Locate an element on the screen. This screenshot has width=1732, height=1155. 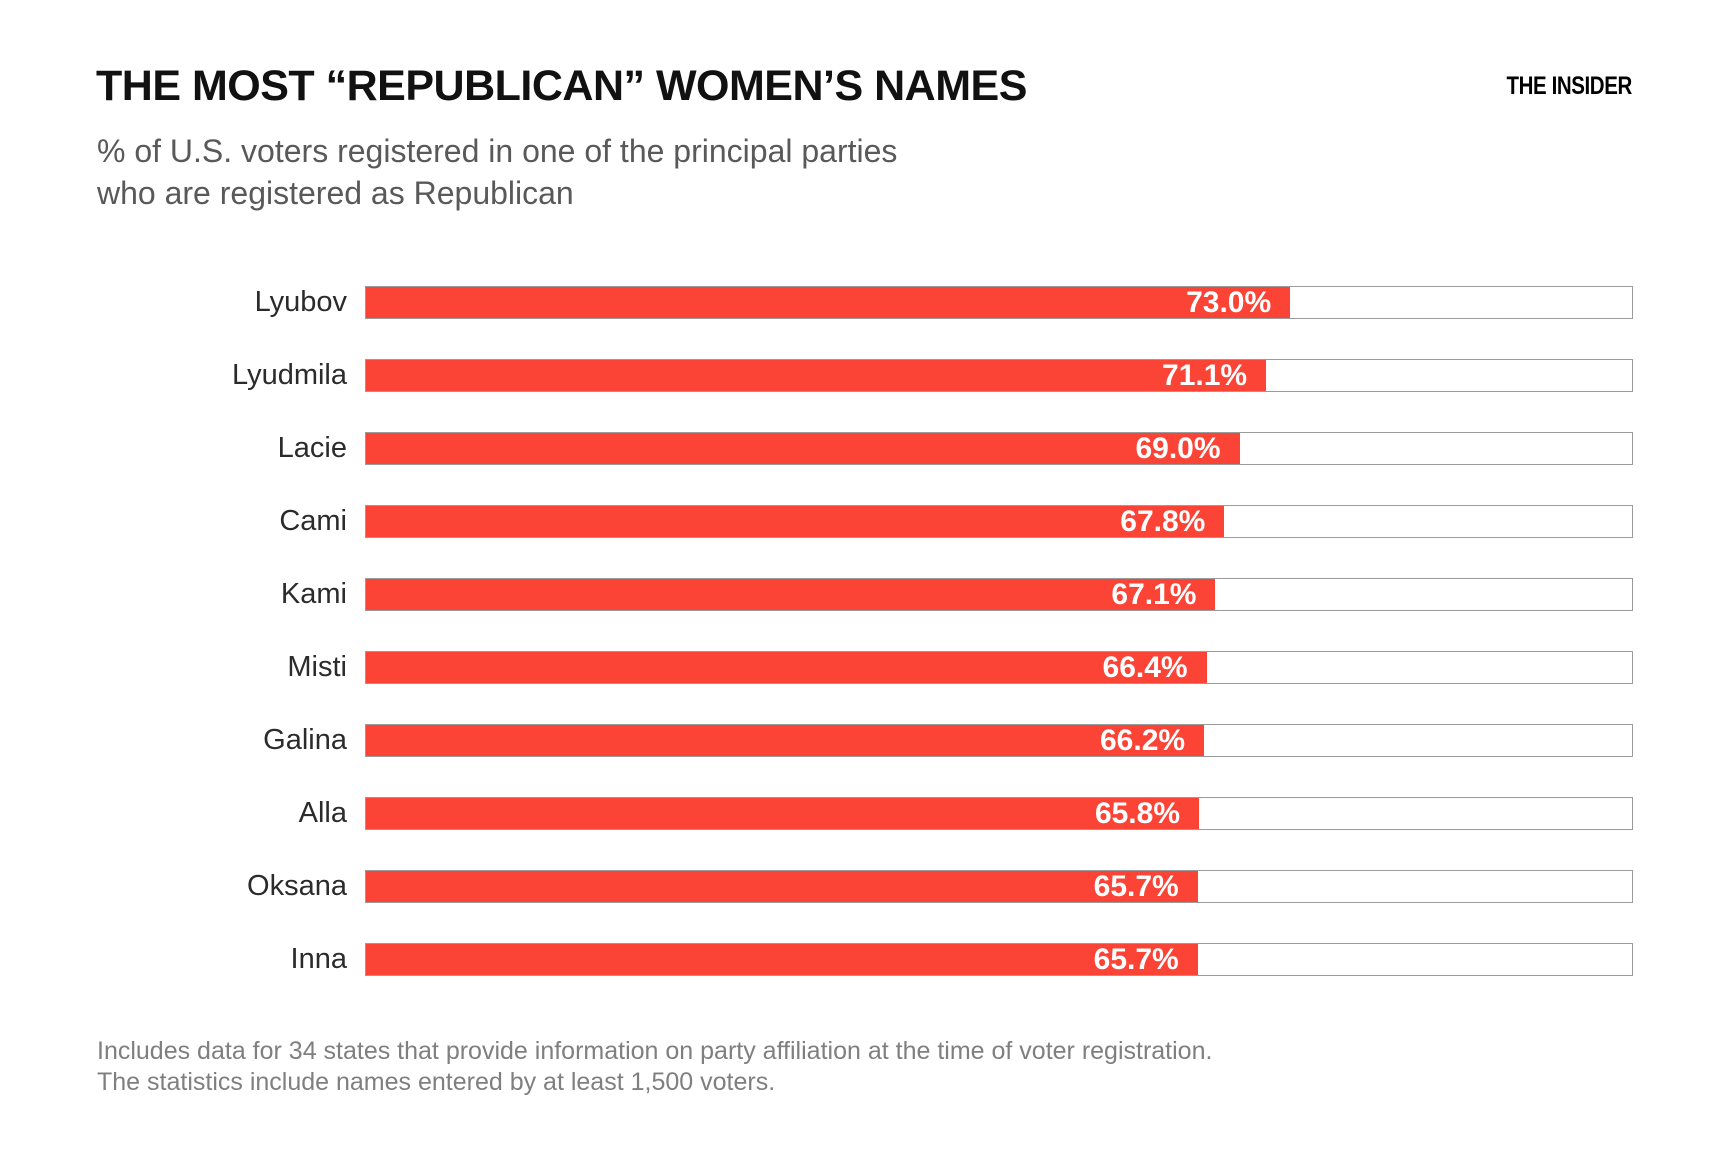
bar-row: Lyubov 73.0% is located at coordinates (864, 302).